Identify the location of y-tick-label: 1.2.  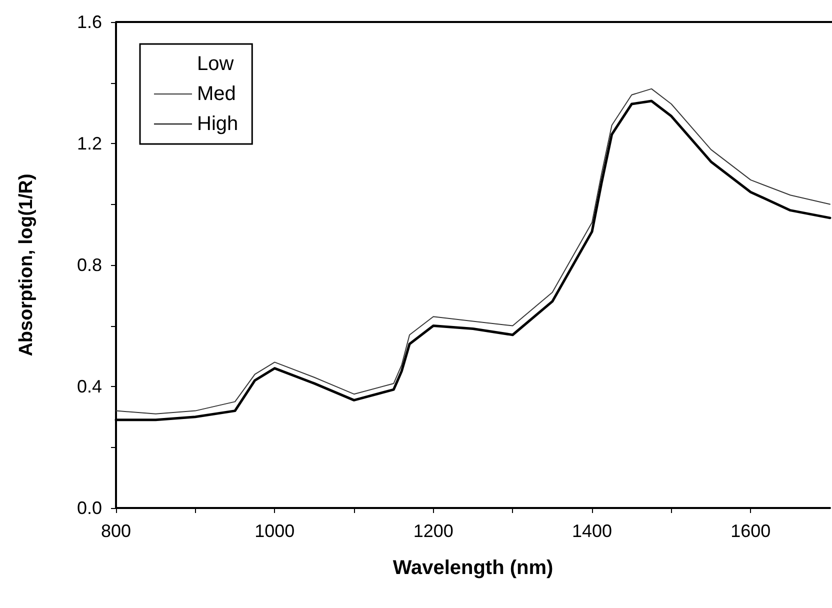
(89, 144).